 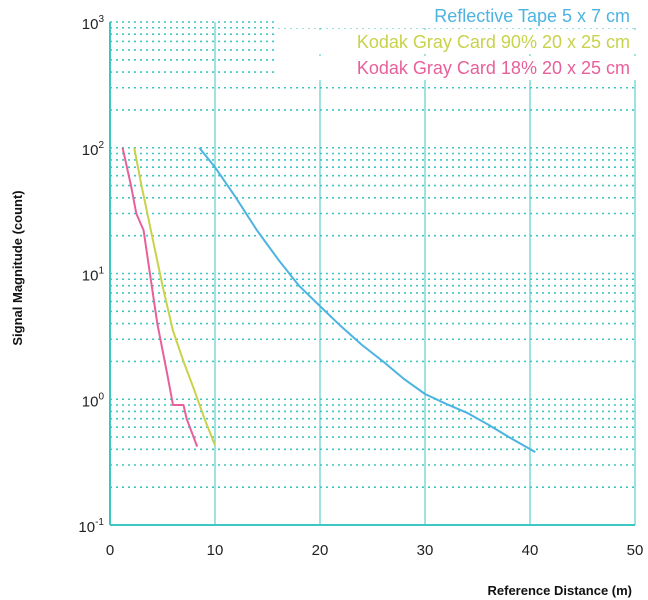 What do you see at coordinates (320, 550) in the screenshot?
I see `x-tick-label: 20` at bounding box center [320, 550].